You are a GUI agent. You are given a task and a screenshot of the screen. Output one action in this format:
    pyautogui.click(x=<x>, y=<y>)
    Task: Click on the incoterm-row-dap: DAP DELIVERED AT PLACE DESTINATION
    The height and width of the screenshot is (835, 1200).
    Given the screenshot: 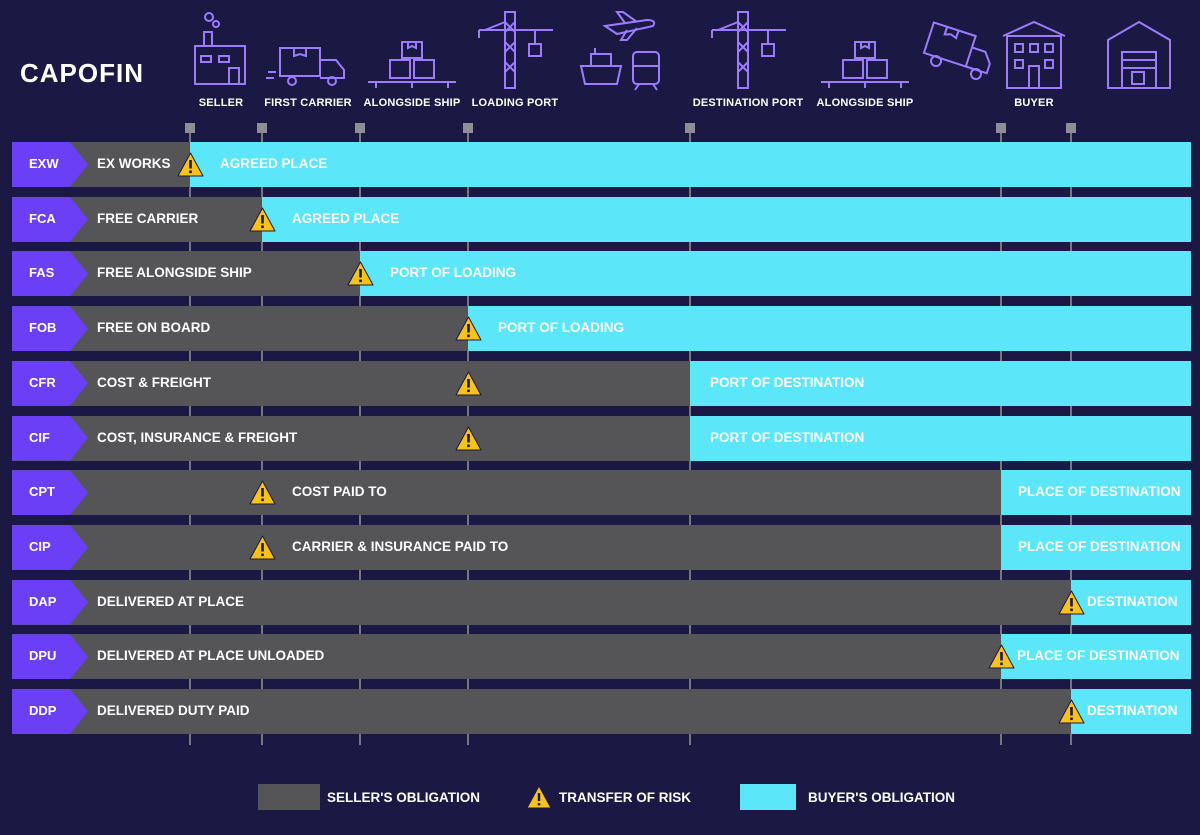 What is the action you would take?
    pyautogui.click(x=601, y=602)
    